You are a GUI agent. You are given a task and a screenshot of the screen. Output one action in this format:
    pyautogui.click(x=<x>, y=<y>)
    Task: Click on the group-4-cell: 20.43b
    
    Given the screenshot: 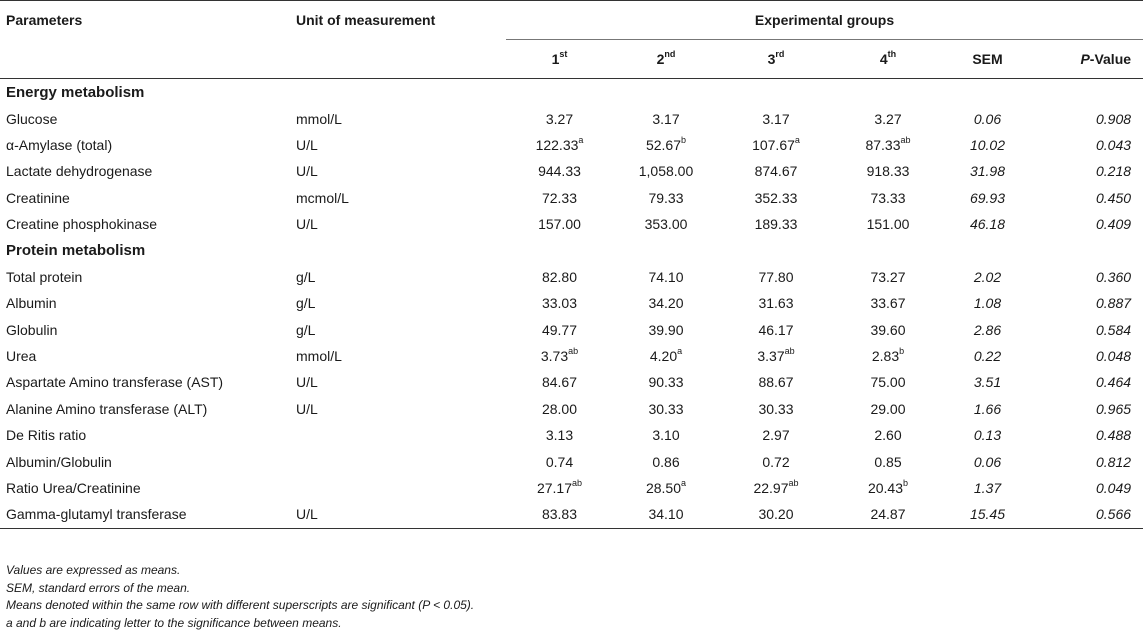 What is the action you would take?
    pyautogui.click(x=888, y=487)
    